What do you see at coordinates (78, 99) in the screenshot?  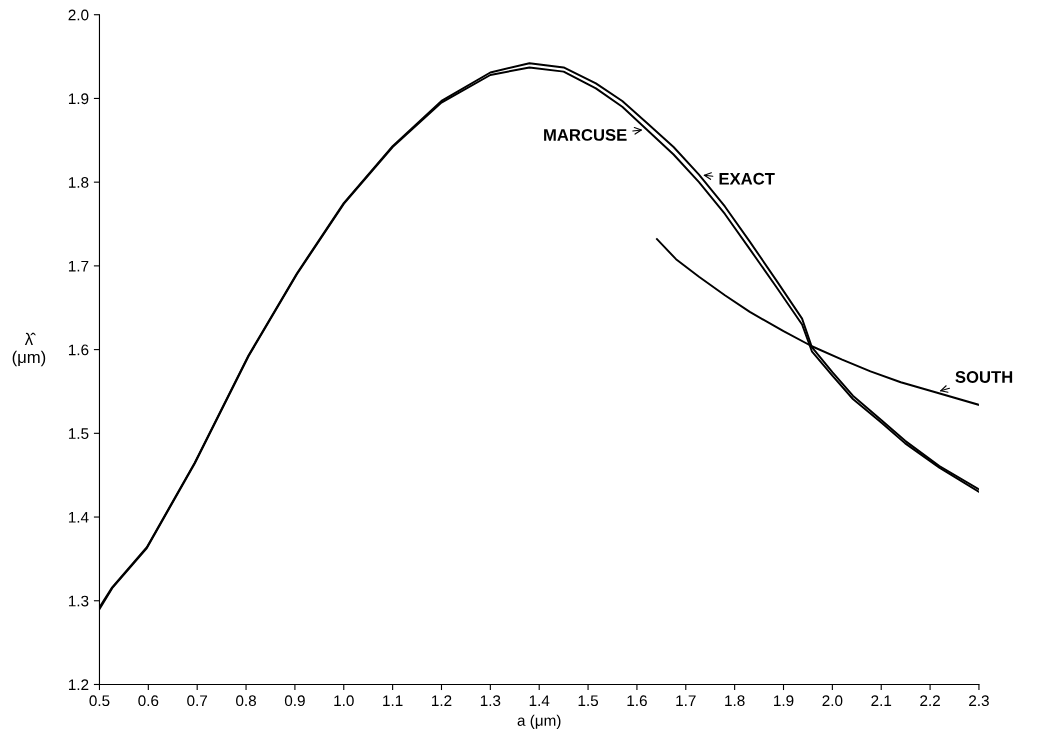 I see `y-tick-label: 1.9` at bounding box center [78, 99].